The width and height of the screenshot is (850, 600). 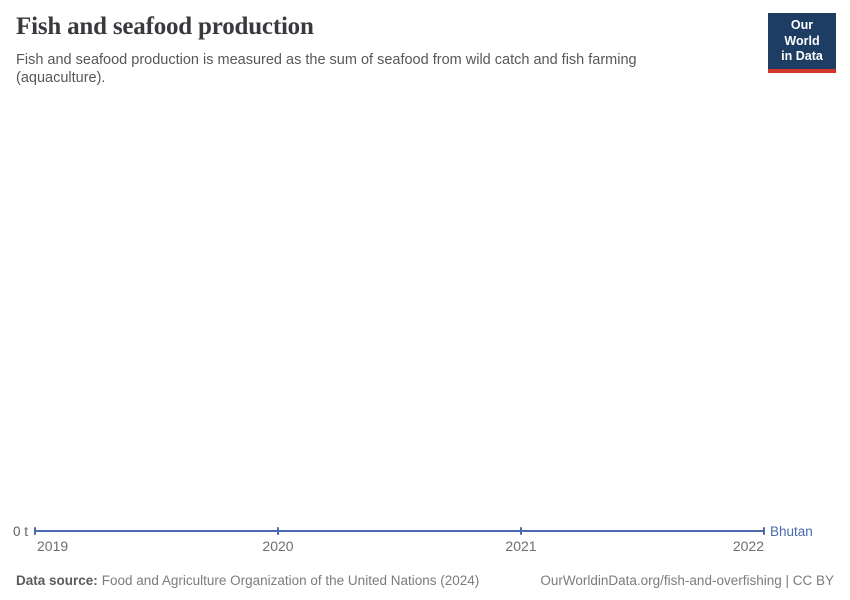 What do you see at coordinates (53, 546) in the screenshot?
I see `x-axis-tick-label: 2019` at bounding box center [53, 546].